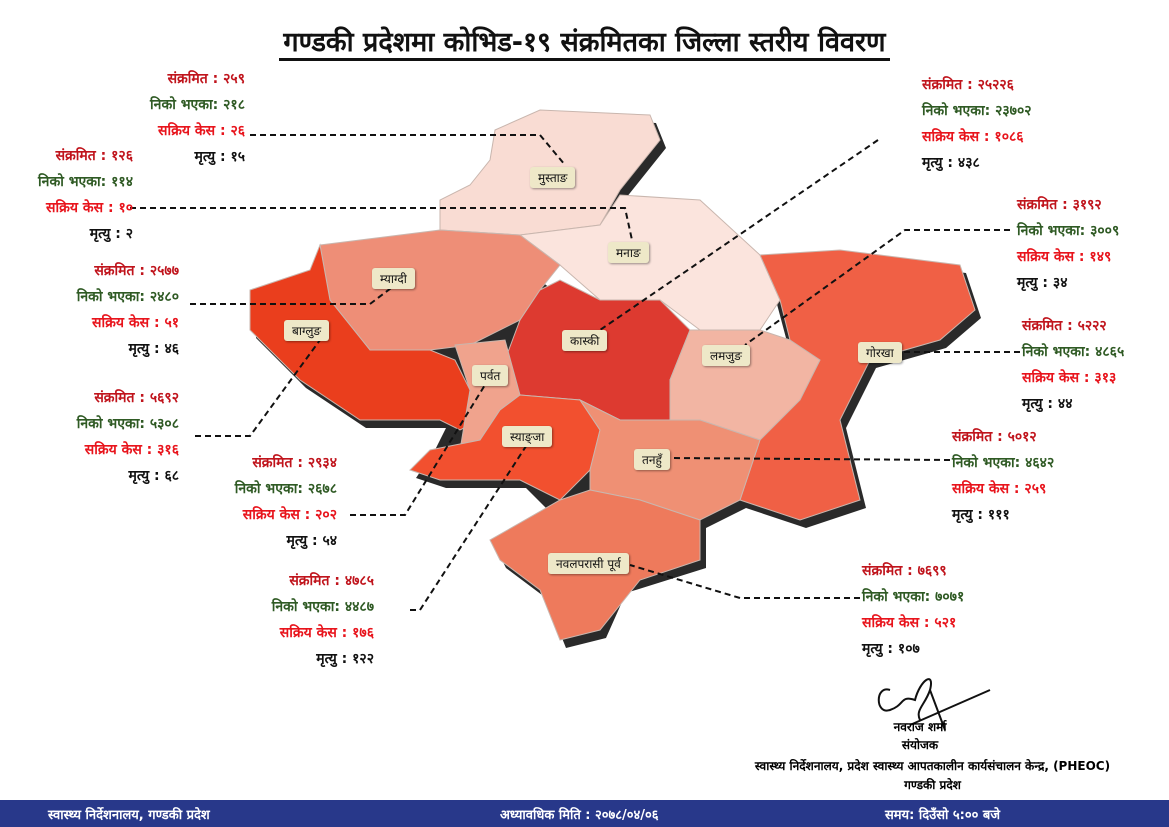  What do you see at coordinates (1073, 352) in the screenshot?
I see `stat-line: निको भएका: ४८६५` at bounding box center [1073, 352].